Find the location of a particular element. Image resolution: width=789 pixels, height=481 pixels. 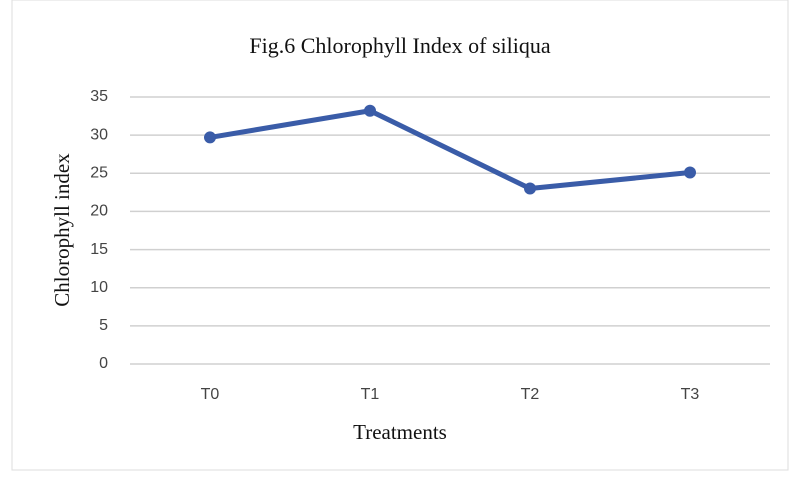

y-tick-label: 0 is located at coordinates (103, 363).